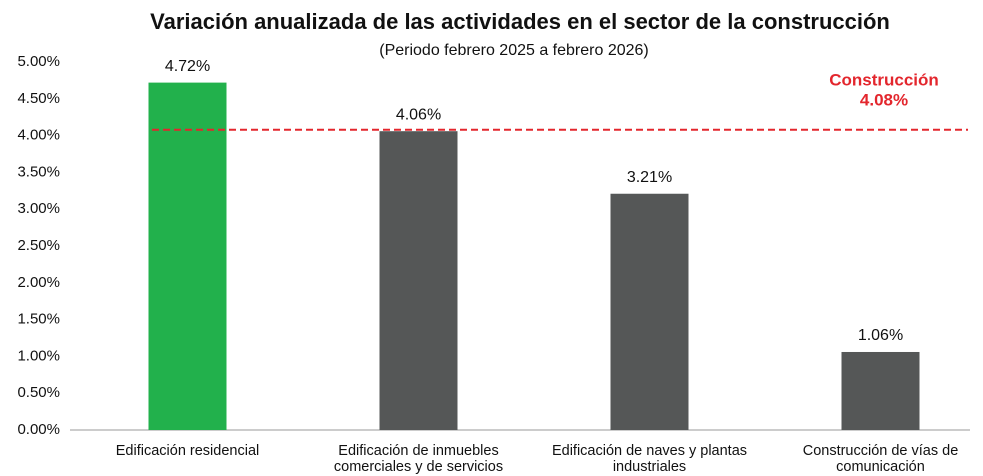 The height and width of the screenshot is (476, 983). Describe the element at coordinates (418, 114) in the screenshot. I see `value-label: 4.06%` at that location.